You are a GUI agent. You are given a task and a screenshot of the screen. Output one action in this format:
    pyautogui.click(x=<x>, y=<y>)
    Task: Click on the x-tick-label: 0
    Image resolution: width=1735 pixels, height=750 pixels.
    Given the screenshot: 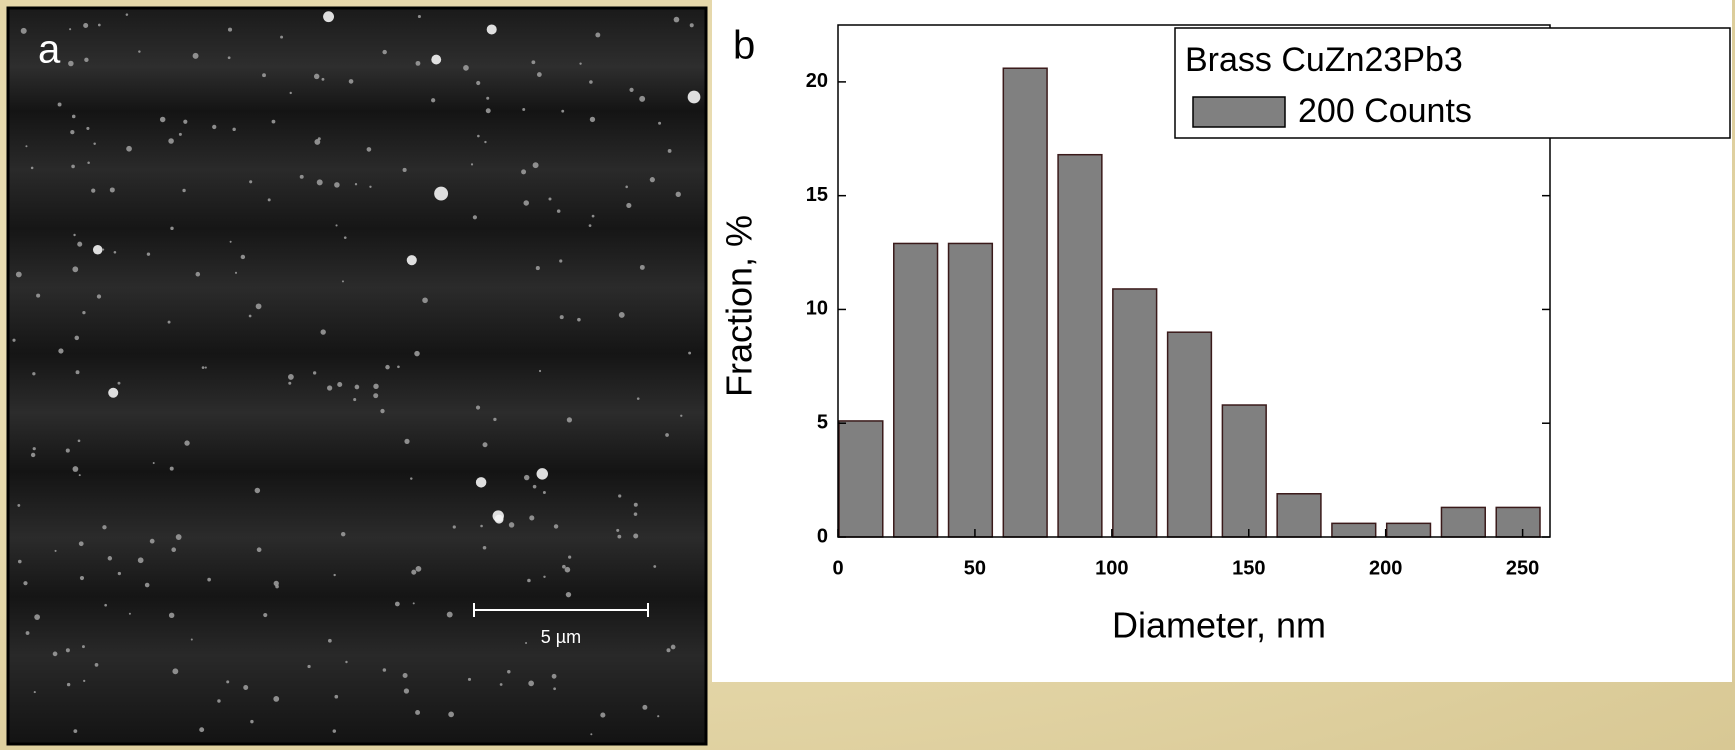 What is the action you would take?
    pyautogui.click(x=837, y=568)
    